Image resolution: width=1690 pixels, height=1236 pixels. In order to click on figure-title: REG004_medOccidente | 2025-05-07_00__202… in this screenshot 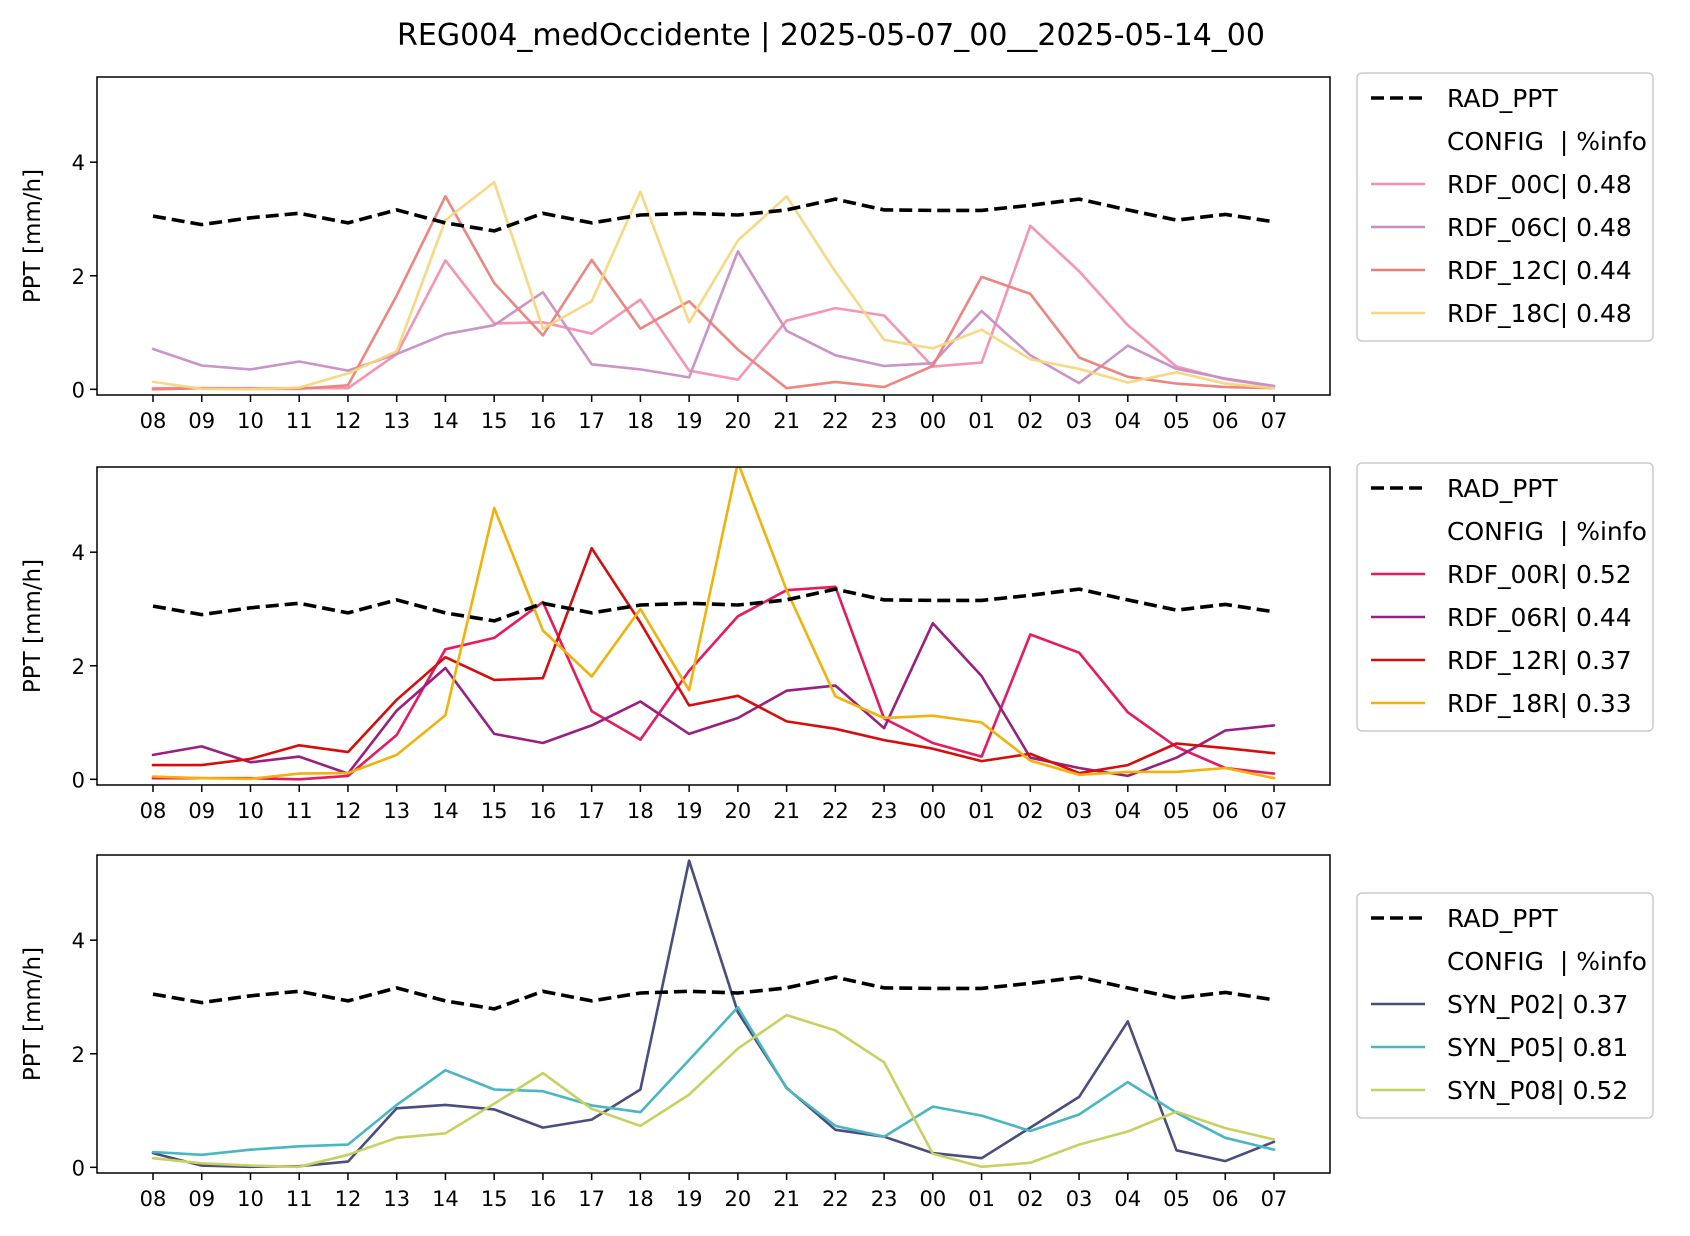, I will do `click(831, 35)`.